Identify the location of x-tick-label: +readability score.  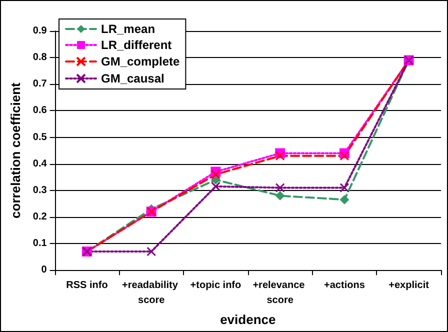
(151, 293).